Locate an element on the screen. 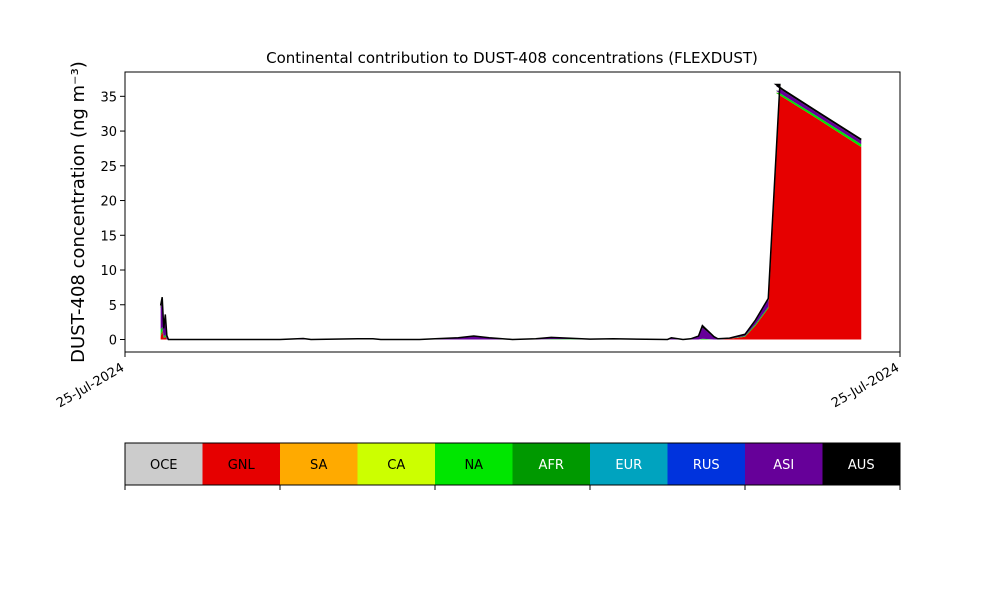 The image size is (1000, 600). legend-label-aus: AUS is located at coordinates (861, 465).